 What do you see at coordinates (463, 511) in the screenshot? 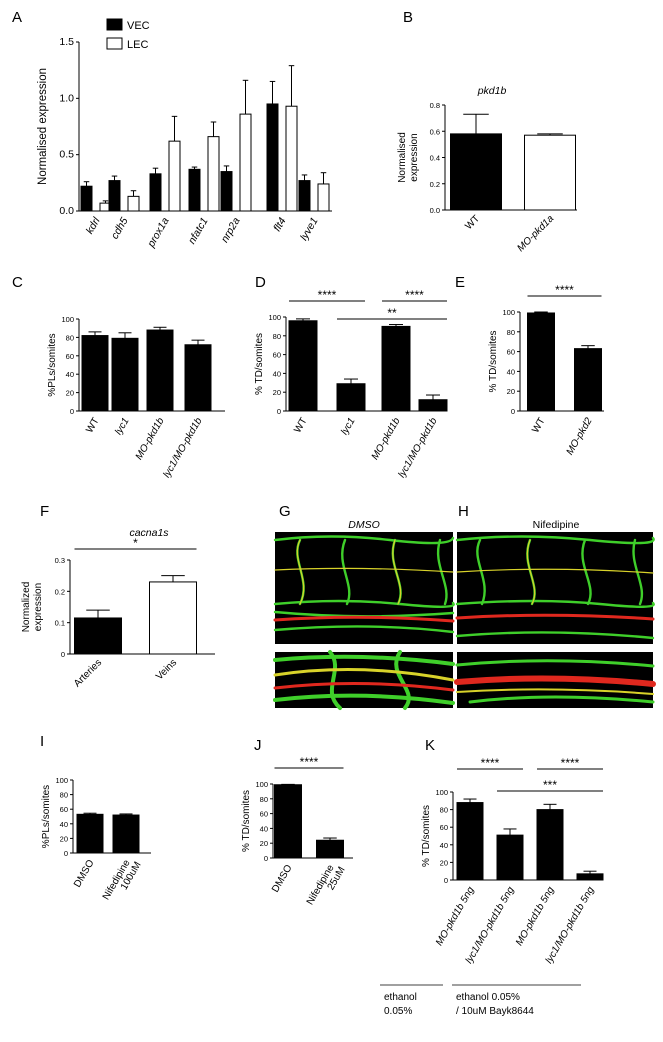
I see `panel-label-h: H` at bounding box center [463, 511].